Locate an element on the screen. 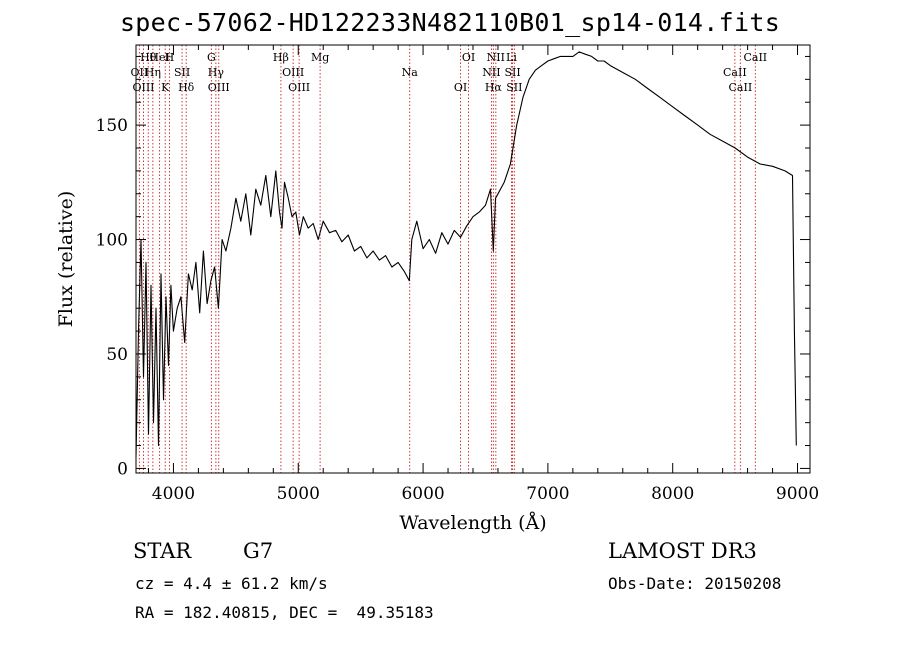 This screenshot has height=649, width=900. line-marker-label: H is located at coordinates (170, 57).